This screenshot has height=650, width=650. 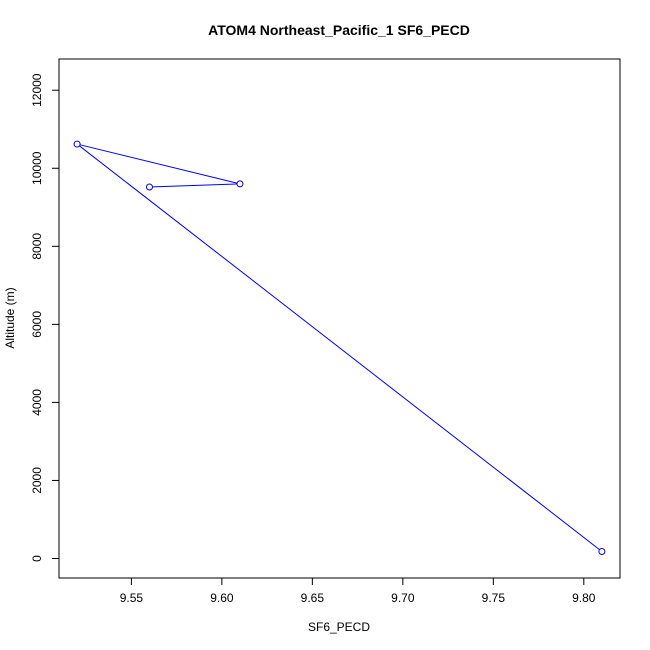 I want to click on x-axis: 9.55 9.60 9.65 9.70 9.75 9.80, so click(x=358, y=591).